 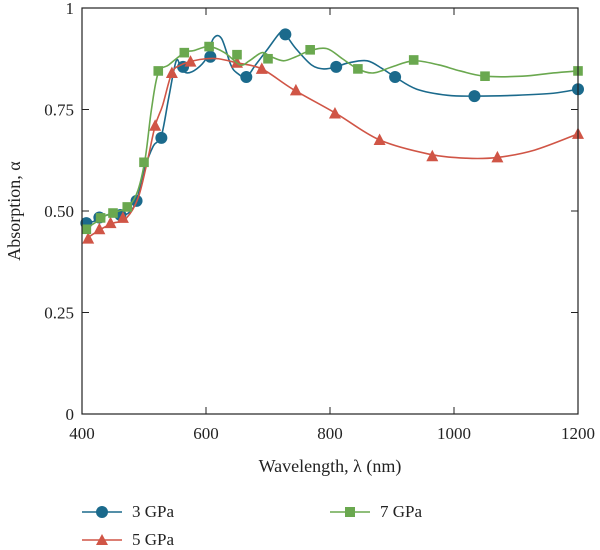 I want to click on legend-marker-3gpa, so click(x=102, y=512).